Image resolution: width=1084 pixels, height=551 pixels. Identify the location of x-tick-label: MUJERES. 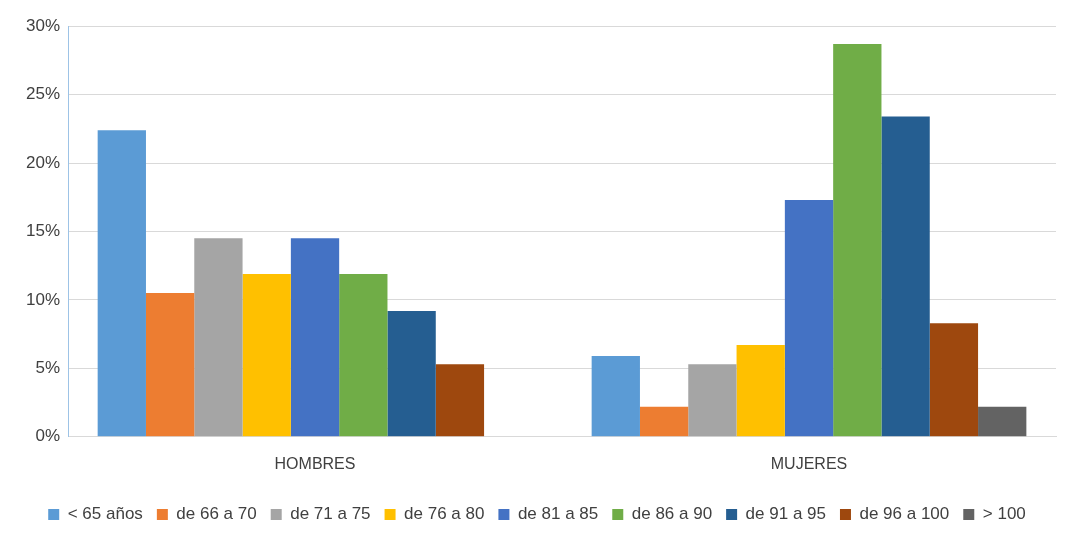
(809, 463).